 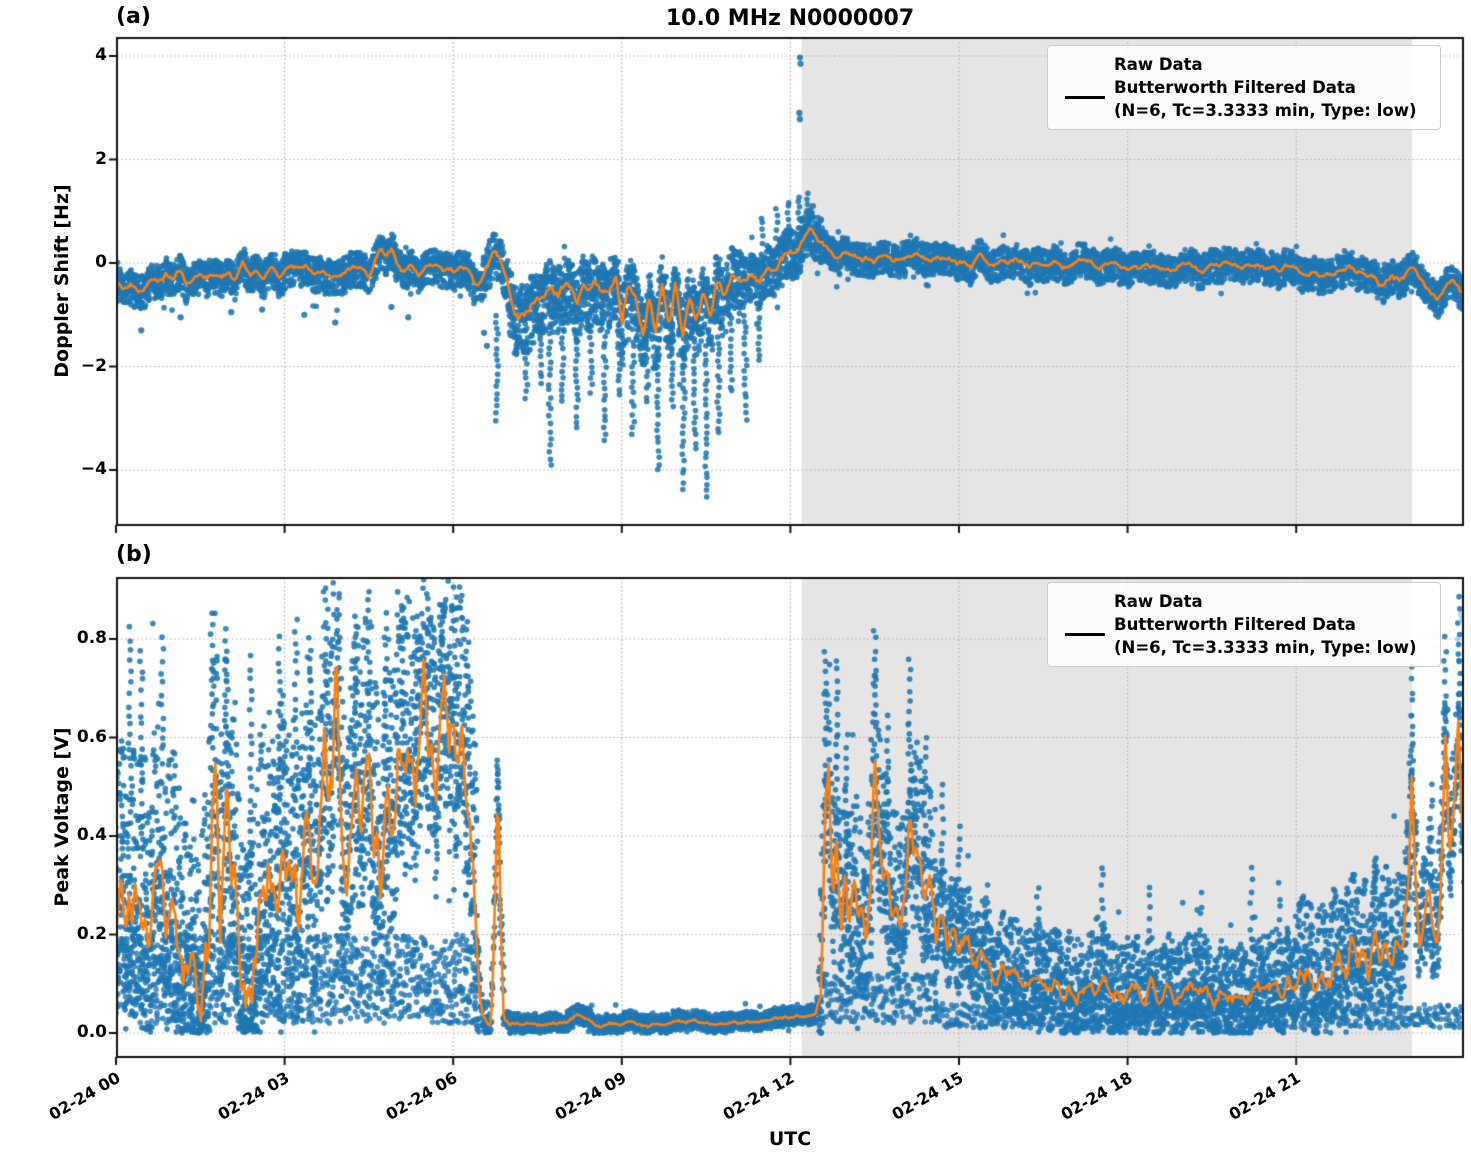 I want to click on panel-b-label: (b), so click(x=134, y=554).